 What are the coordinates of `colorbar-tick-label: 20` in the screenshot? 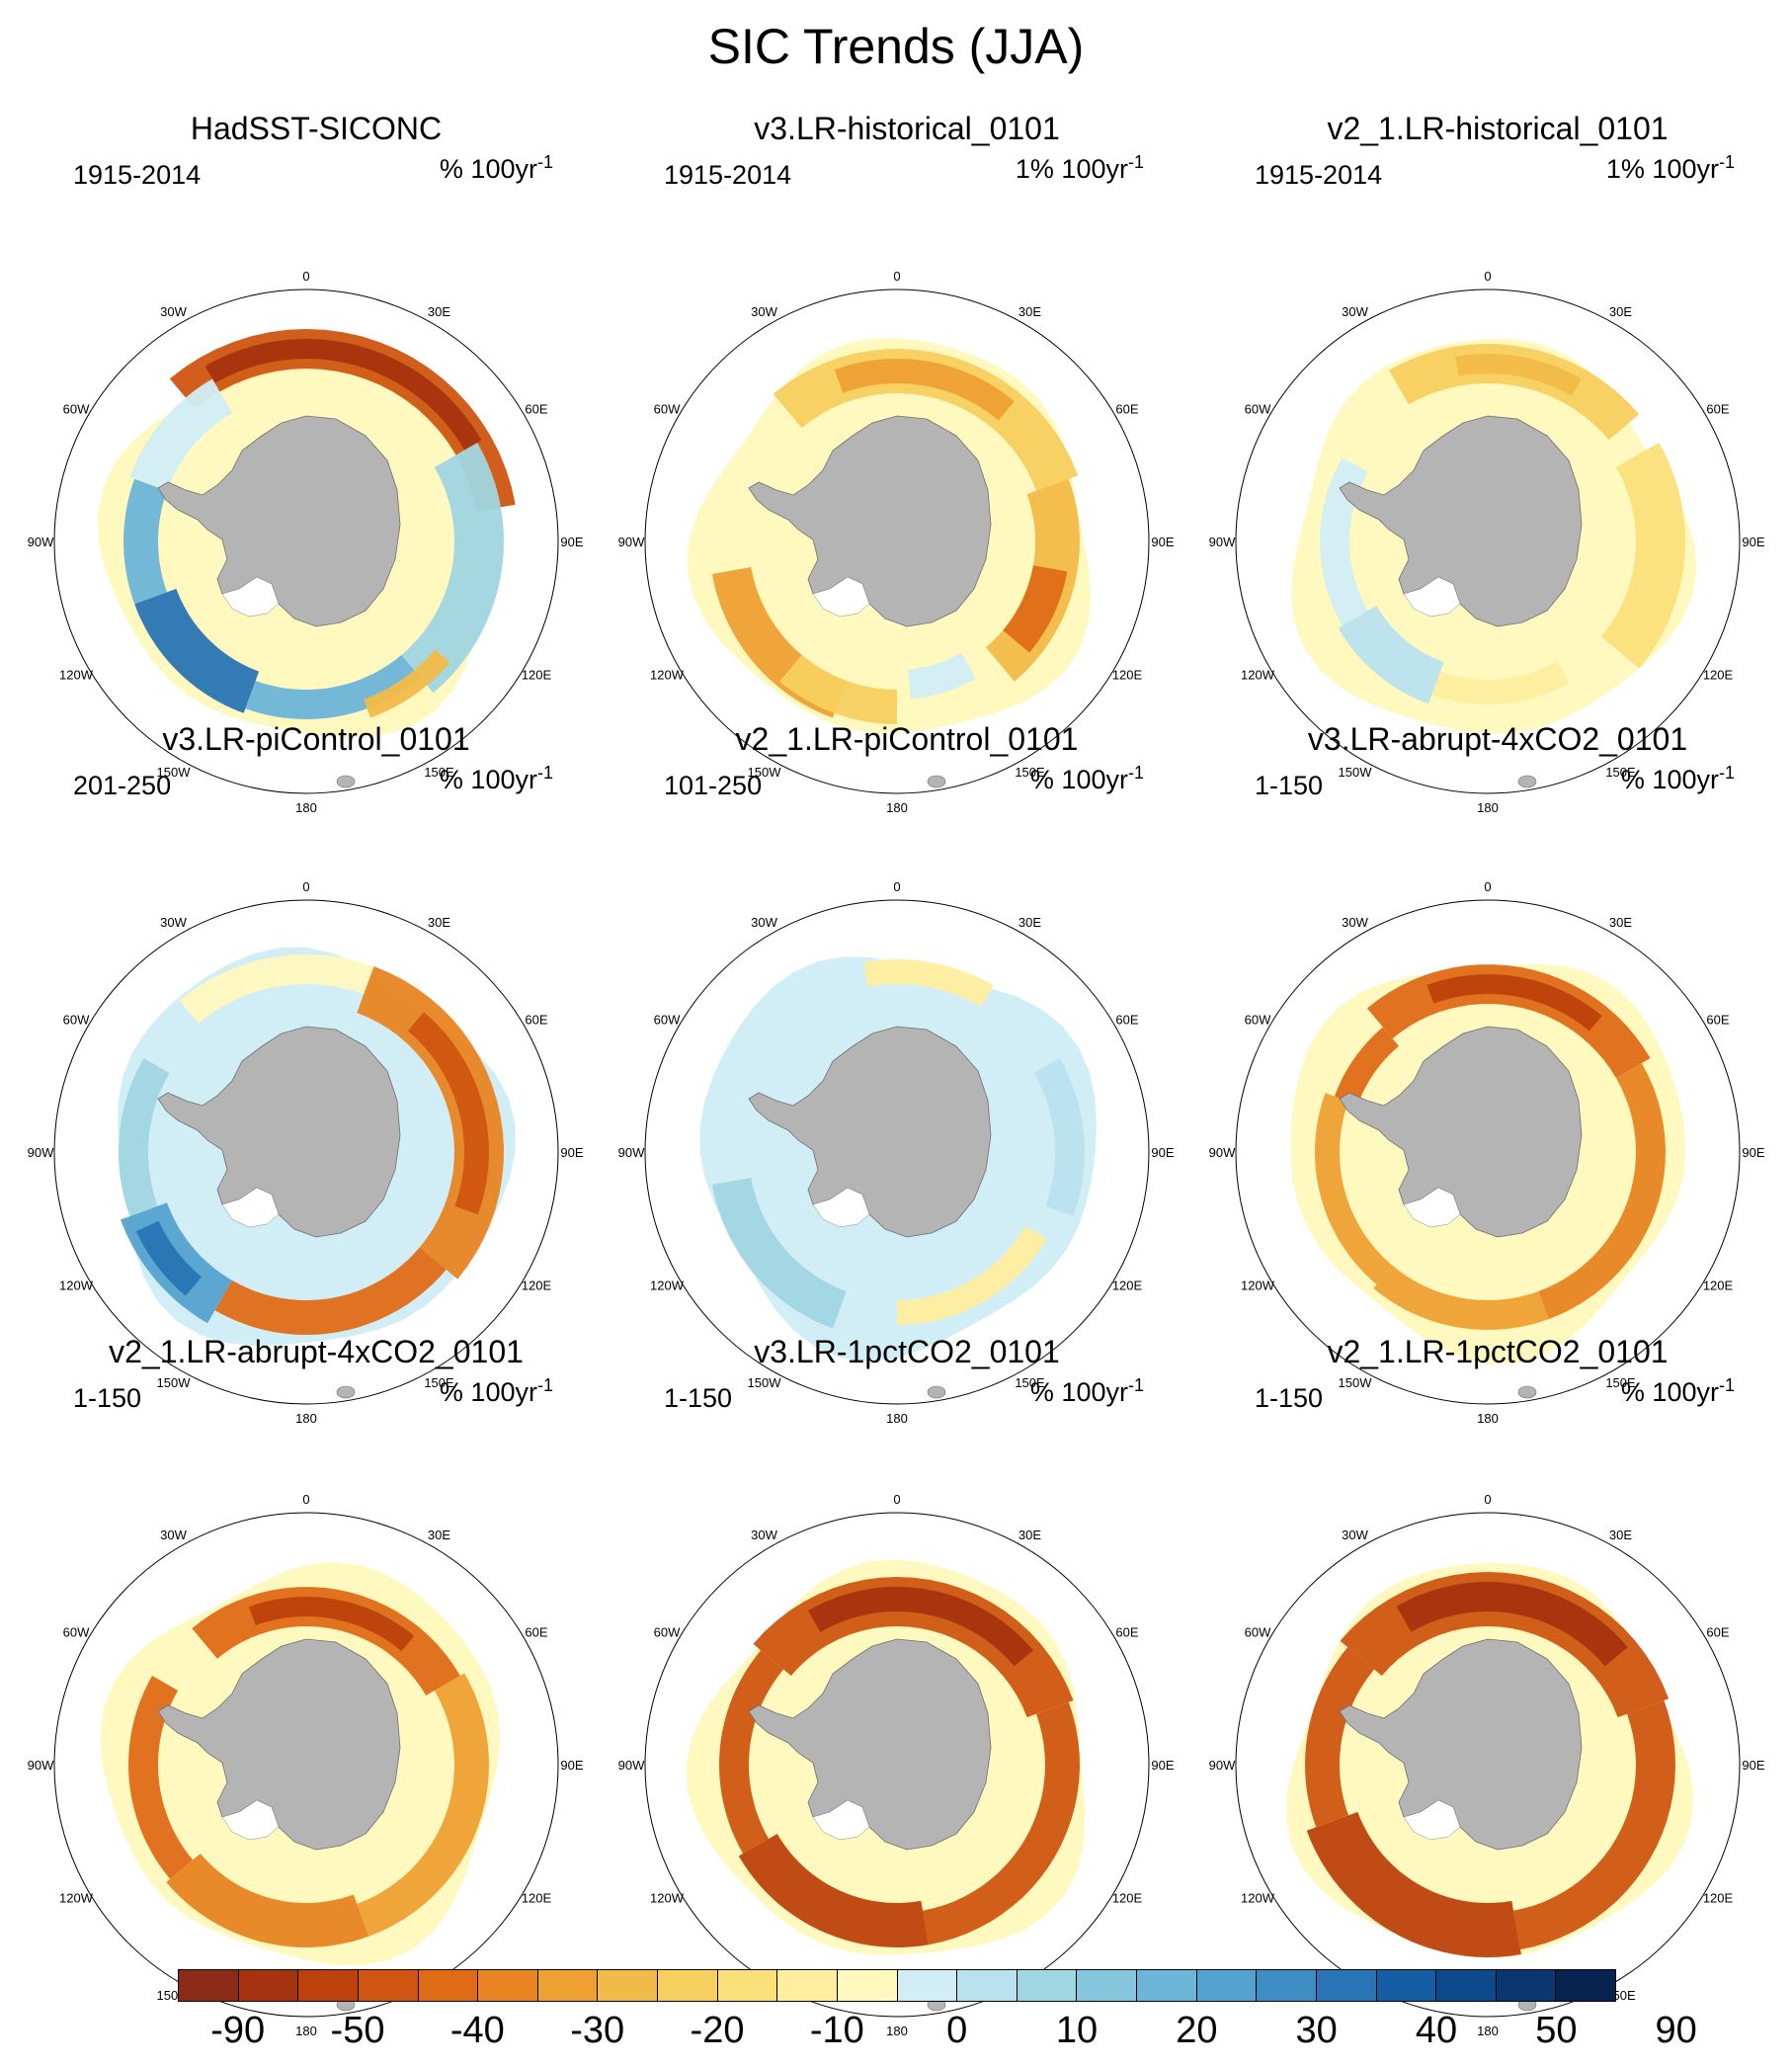 It's located at (1197, 2031).